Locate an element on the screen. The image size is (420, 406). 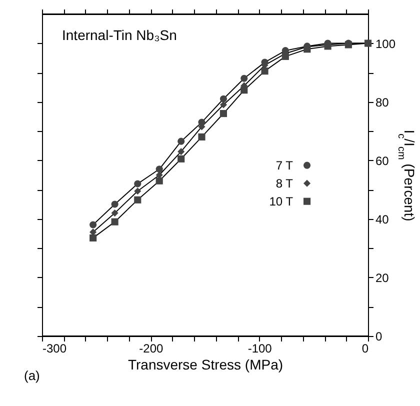
y-tick-label: 60 is located at coordinates (383, 161).